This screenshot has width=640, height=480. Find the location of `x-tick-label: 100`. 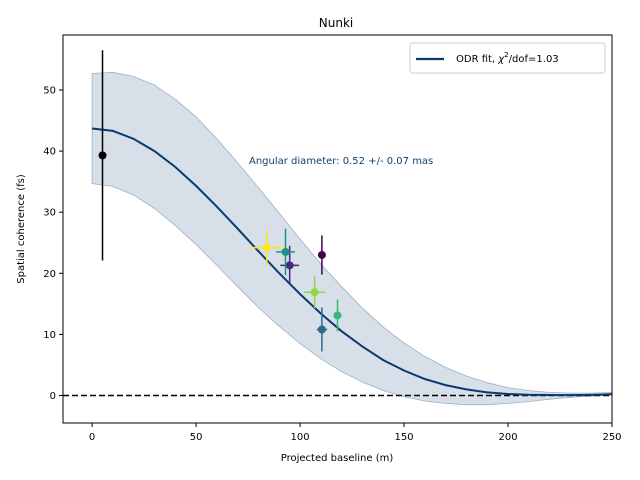

x-tick-label: 100 is located at coordinates (300, 437).